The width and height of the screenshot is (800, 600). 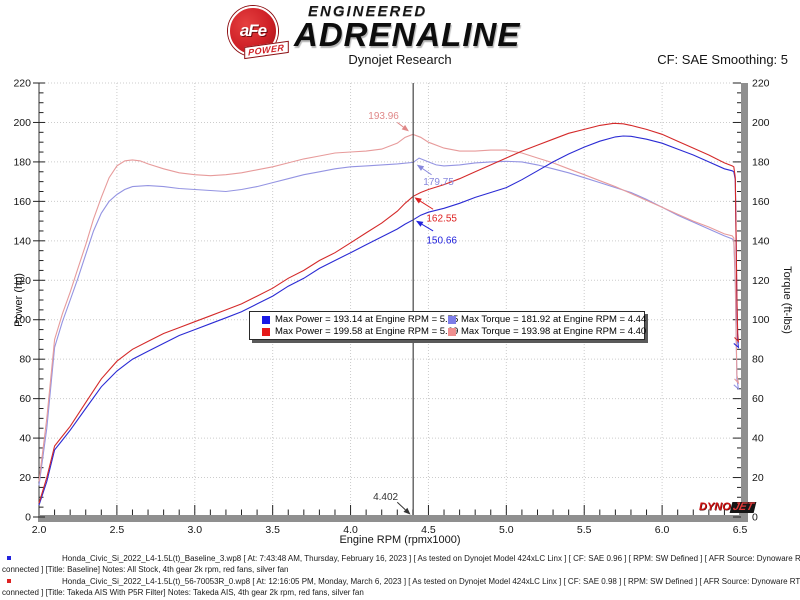 I want to click on y-right-tick-label: 80, so click(x=758, y=360).